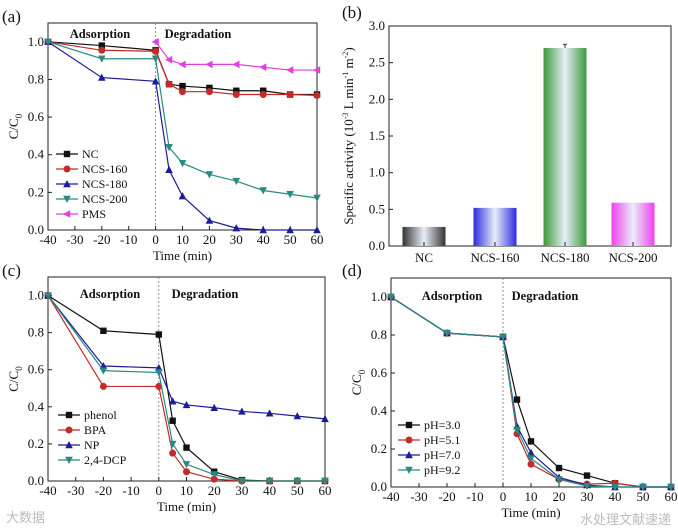  I want to click on x-tick-label: -20, so click(103, 490).